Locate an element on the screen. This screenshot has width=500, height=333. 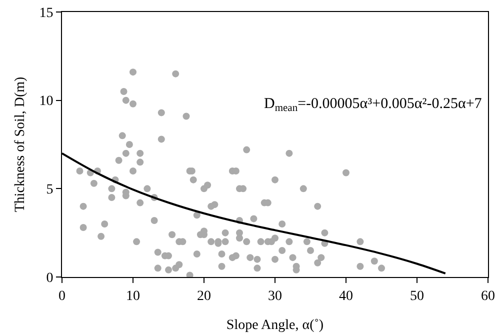
x-axis-title: Slope Angle, α(˚) is located at coordinates (275, 325).